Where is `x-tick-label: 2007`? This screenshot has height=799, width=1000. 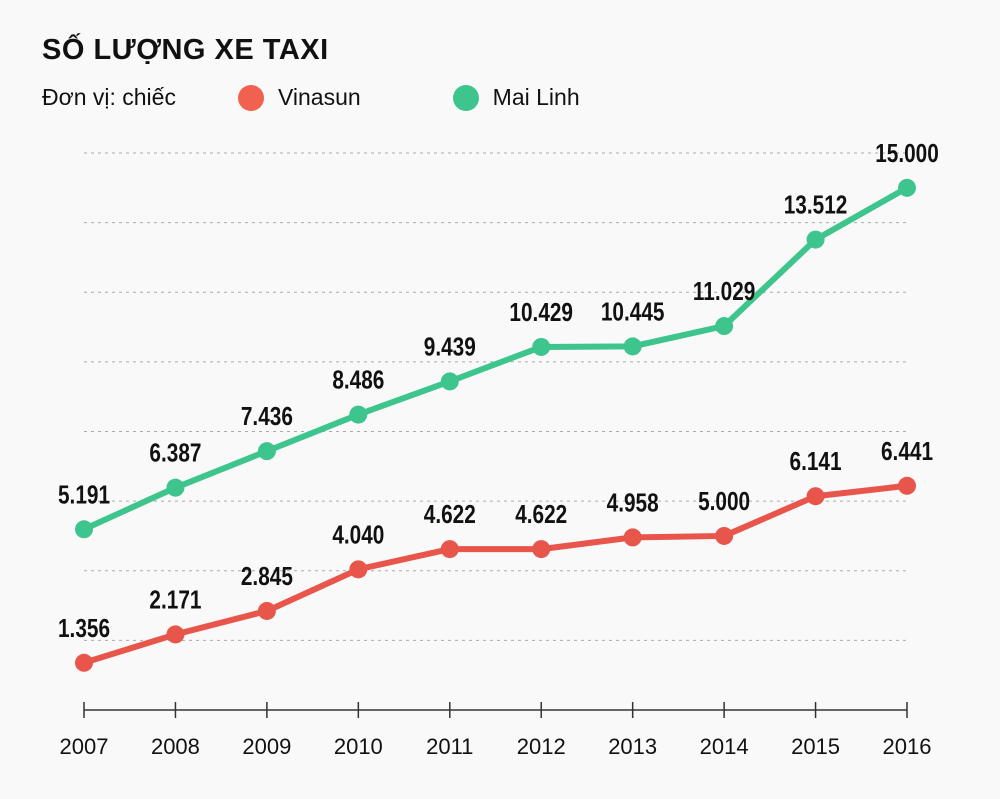 x-tick-label: 2007 is located at coordinates (84, 746).